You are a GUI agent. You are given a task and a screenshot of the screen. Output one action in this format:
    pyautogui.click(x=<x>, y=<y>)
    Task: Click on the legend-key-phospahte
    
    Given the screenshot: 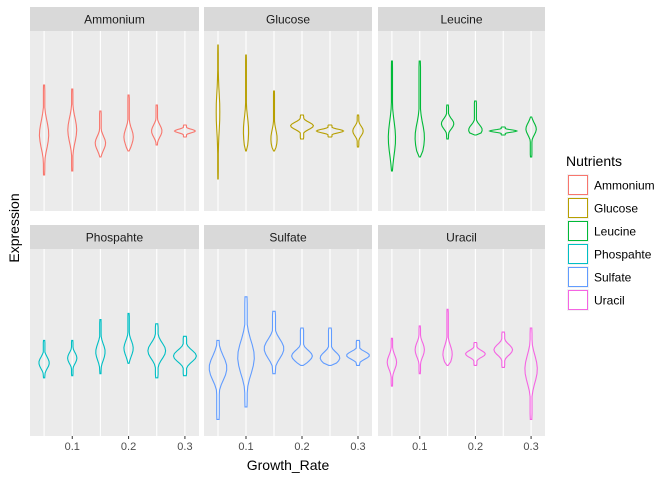 What is the action you would take?
    pyautogui.click(x=578, y=254)
    